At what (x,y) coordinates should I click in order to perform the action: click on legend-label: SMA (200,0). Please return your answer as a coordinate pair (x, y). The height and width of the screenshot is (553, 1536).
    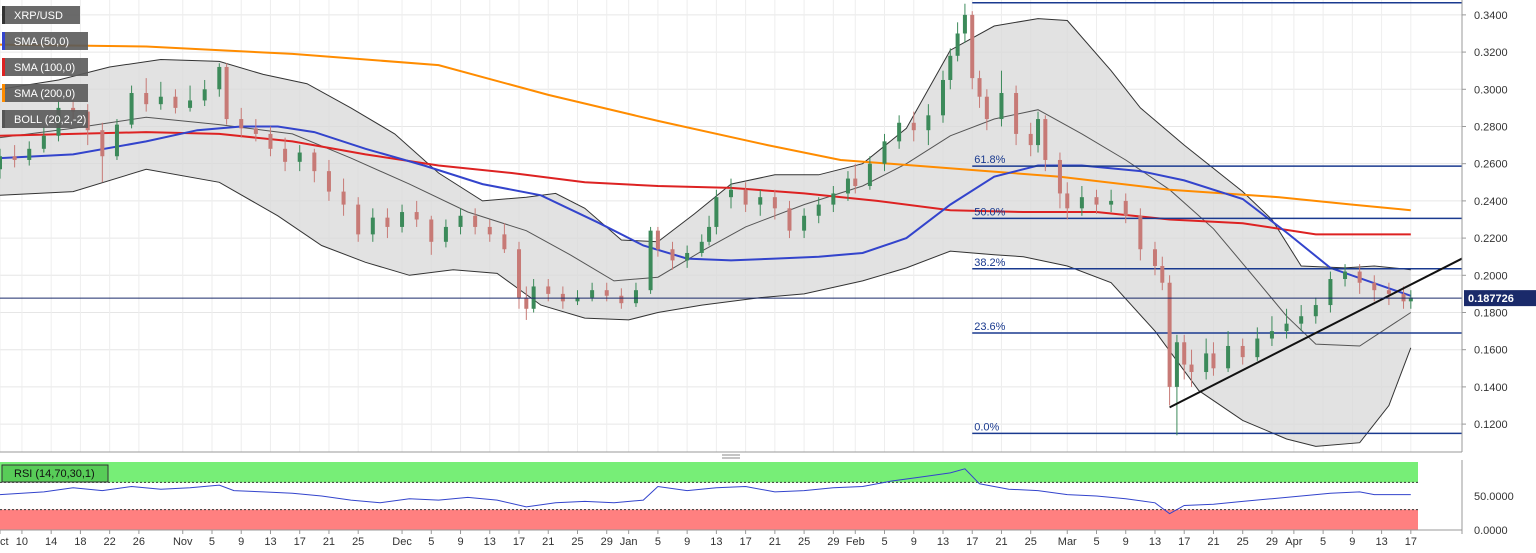
    Looking at the image, I should click on (44, 94).